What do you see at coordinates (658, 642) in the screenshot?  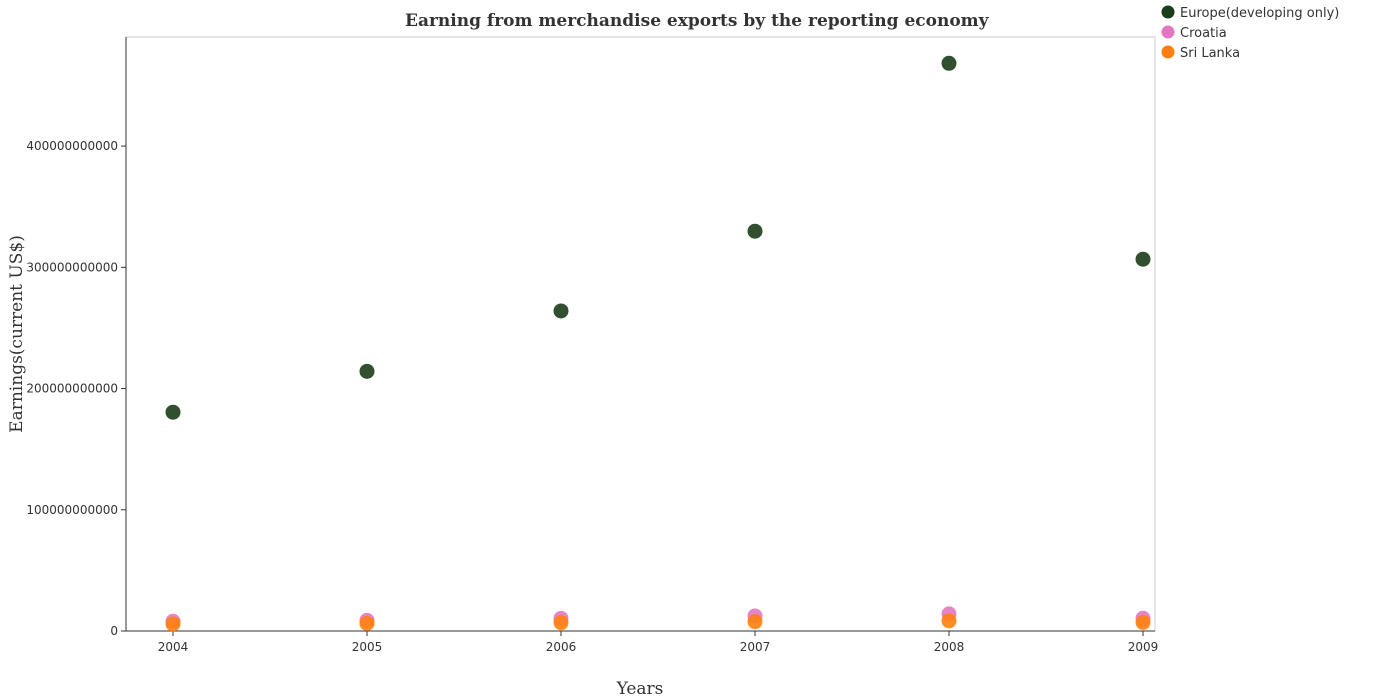 I see `x-axis-ticks: 2004 2005 2006 2007 2008 2009` at bounding box center [658, 642].